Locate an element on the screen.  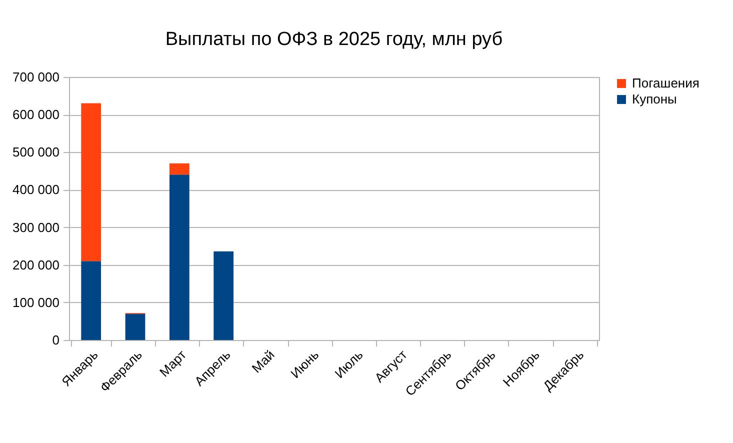
chart-title: Выплаты по ОФЗ в 2025 году, млн руб is located at coordinates (334, 39).